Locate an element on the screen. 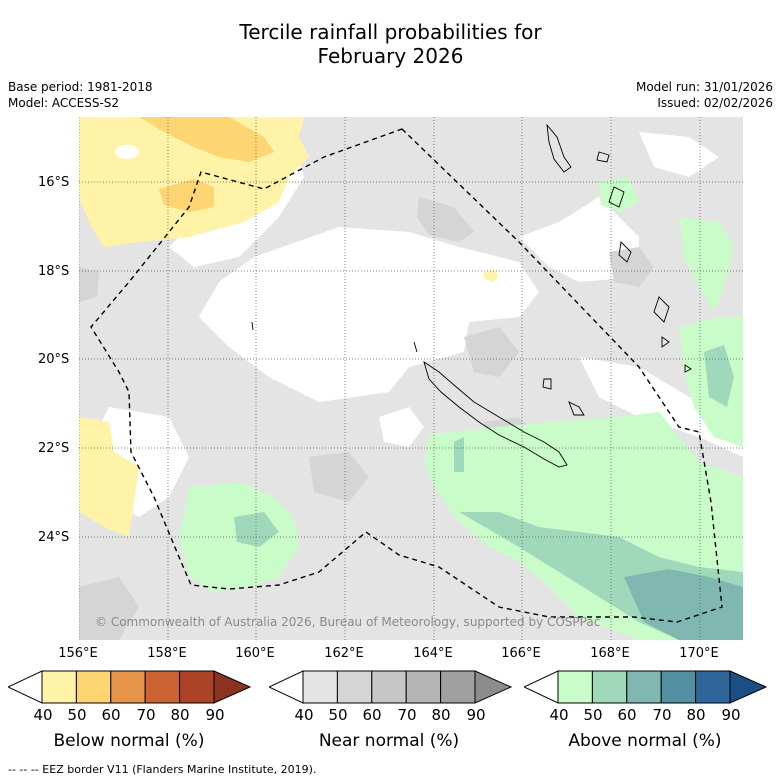 This screenshot has height=781, width=781. cb-above-tick-50: 50 is located at coordinates (593, 715).